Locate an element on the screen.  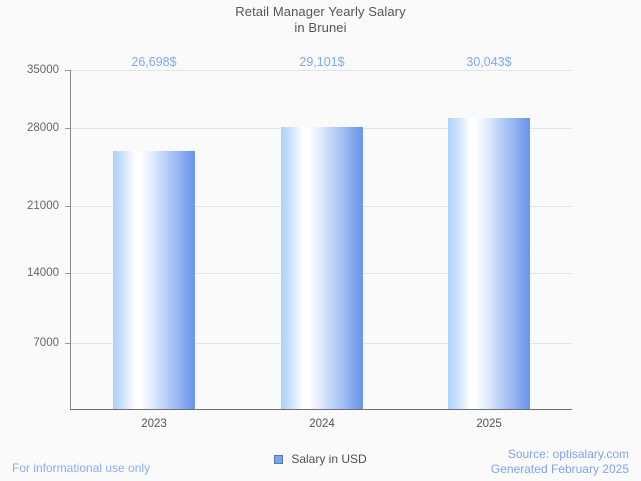
bar-value-2023: 26,698$ is located at coordinates (154, 62).